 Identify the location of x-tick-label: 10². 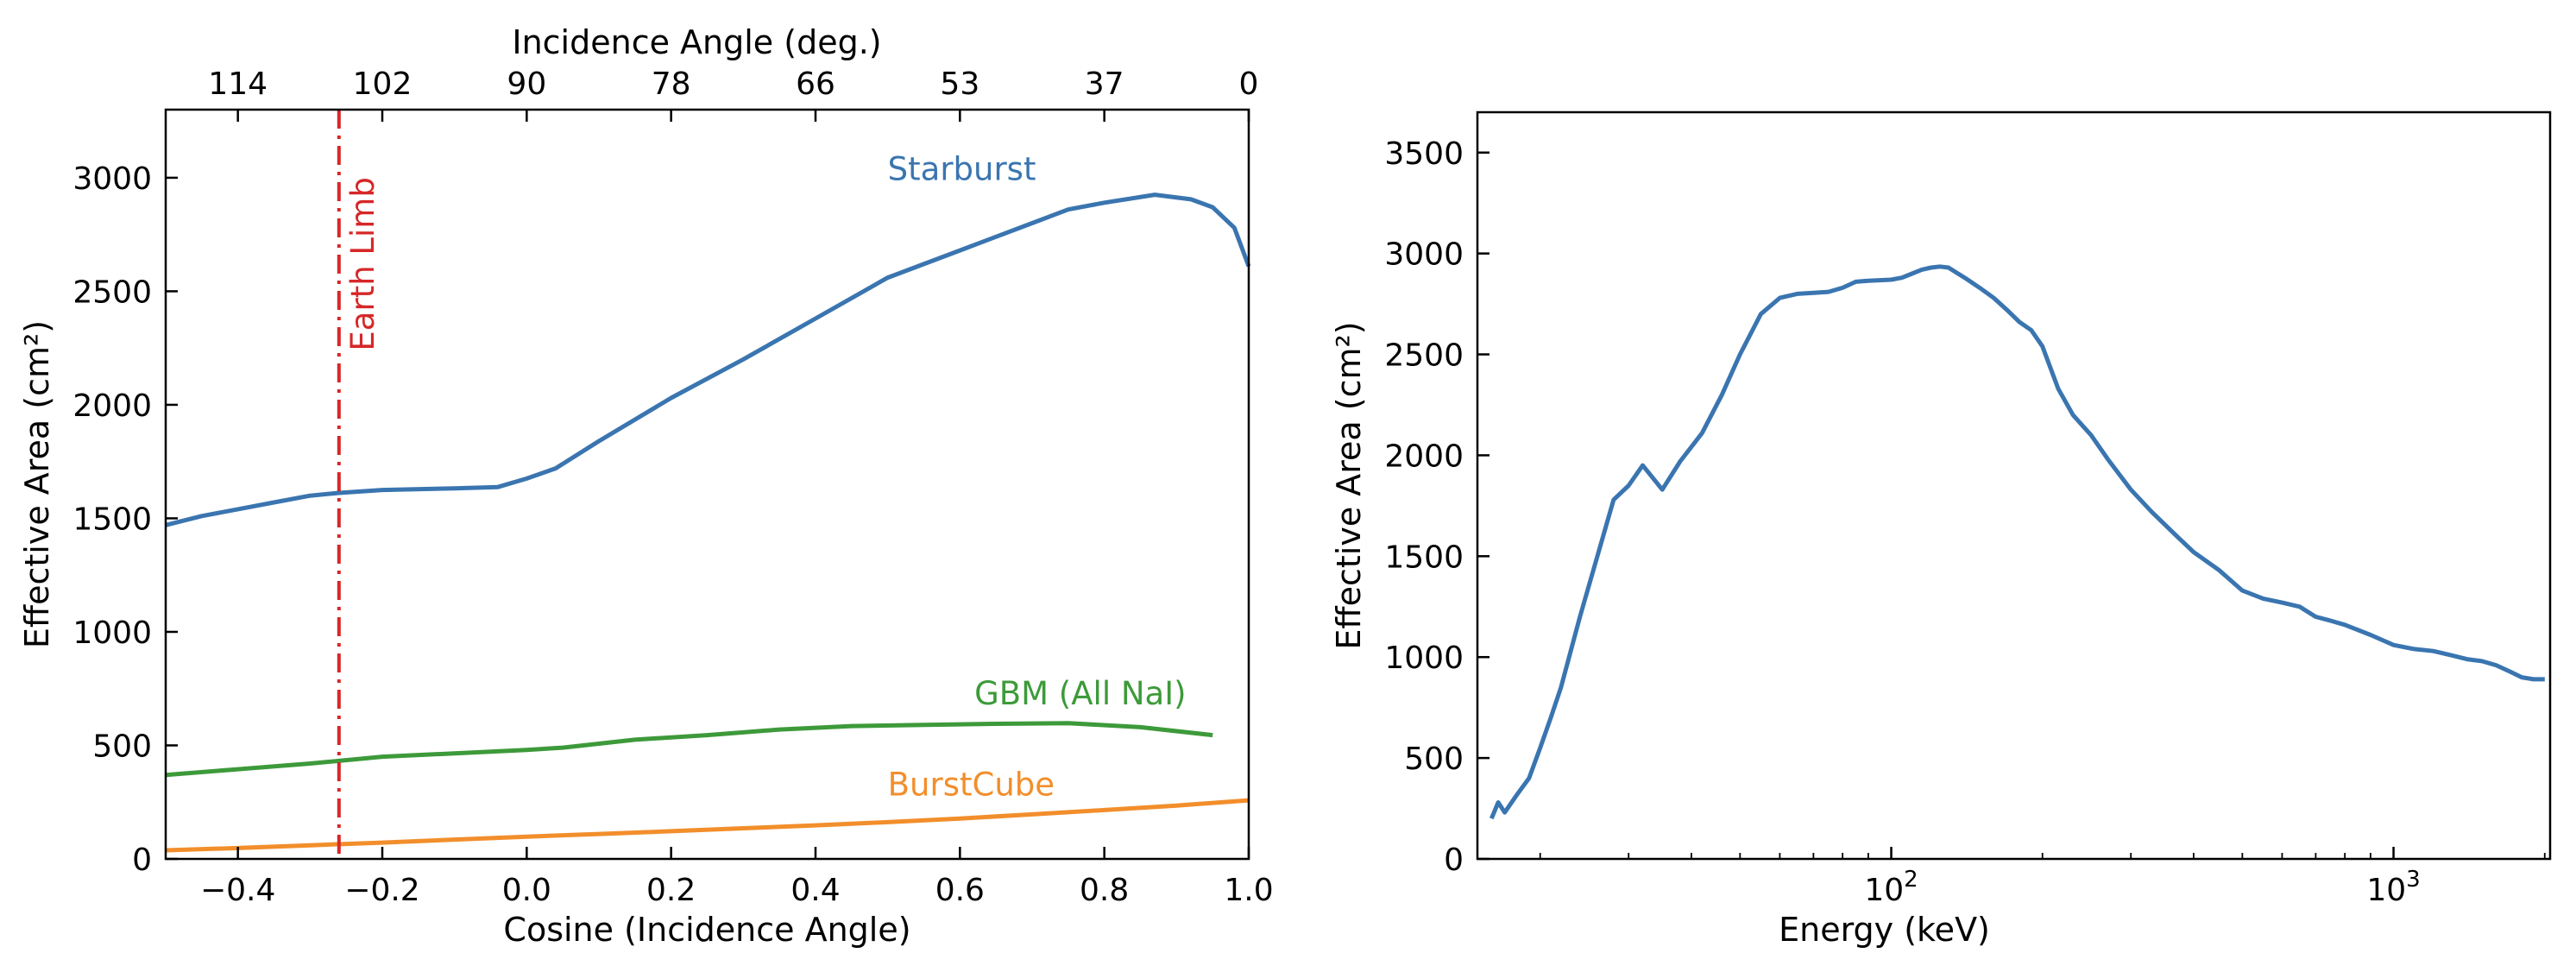
(1891, 887).